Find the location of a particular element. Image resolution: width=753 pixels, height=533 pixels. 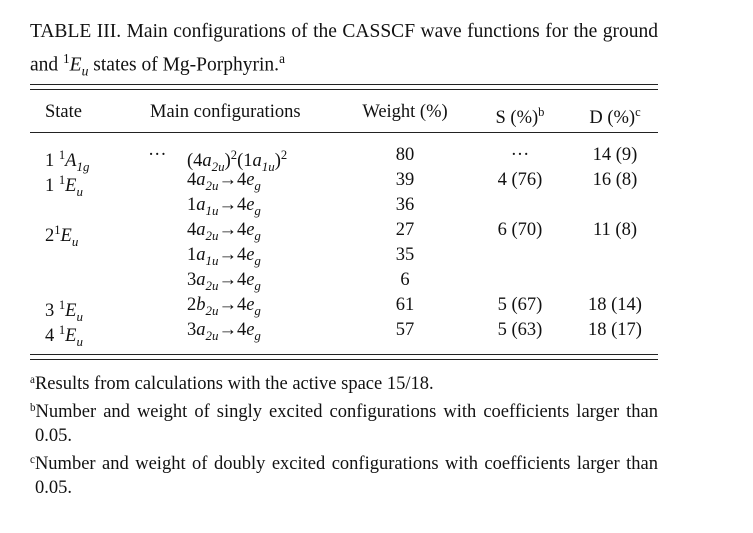

table-cell: 3 1Eu is located at coordinates (64, 311).